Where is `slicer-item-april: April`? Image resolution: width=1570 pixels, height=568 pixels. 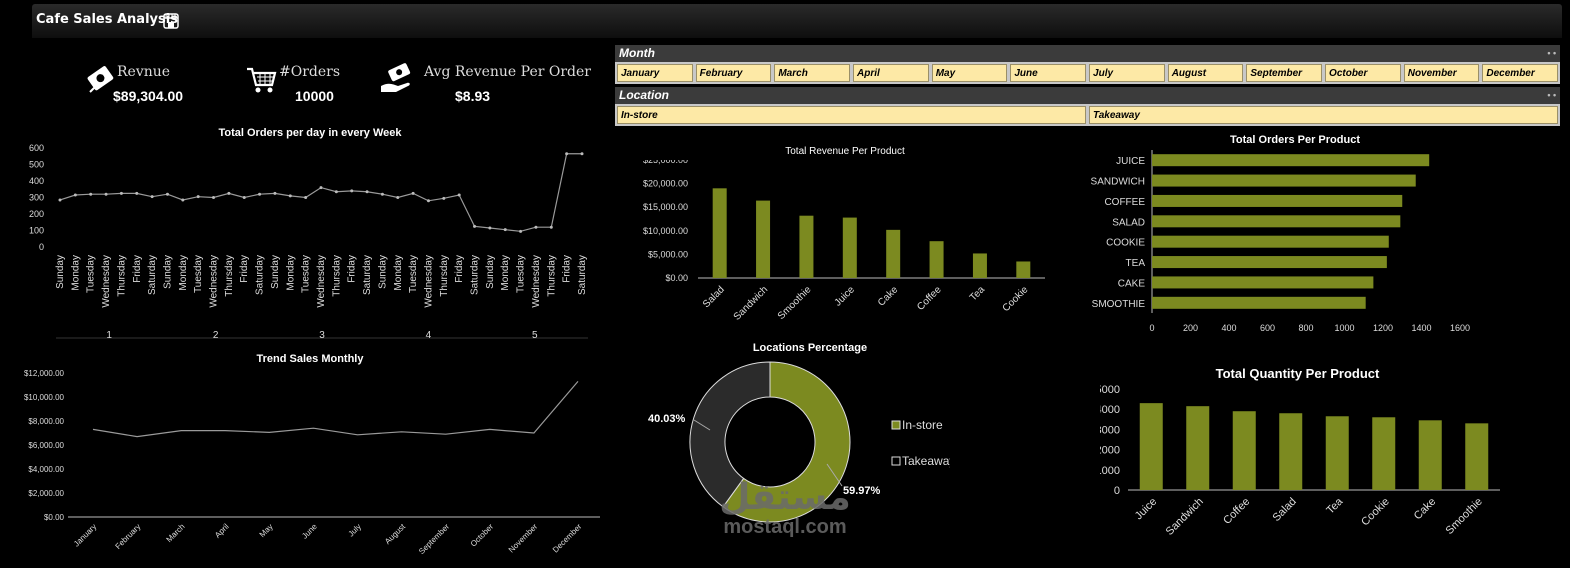 slicer-item-april: April is located at coordinates (891, 73).